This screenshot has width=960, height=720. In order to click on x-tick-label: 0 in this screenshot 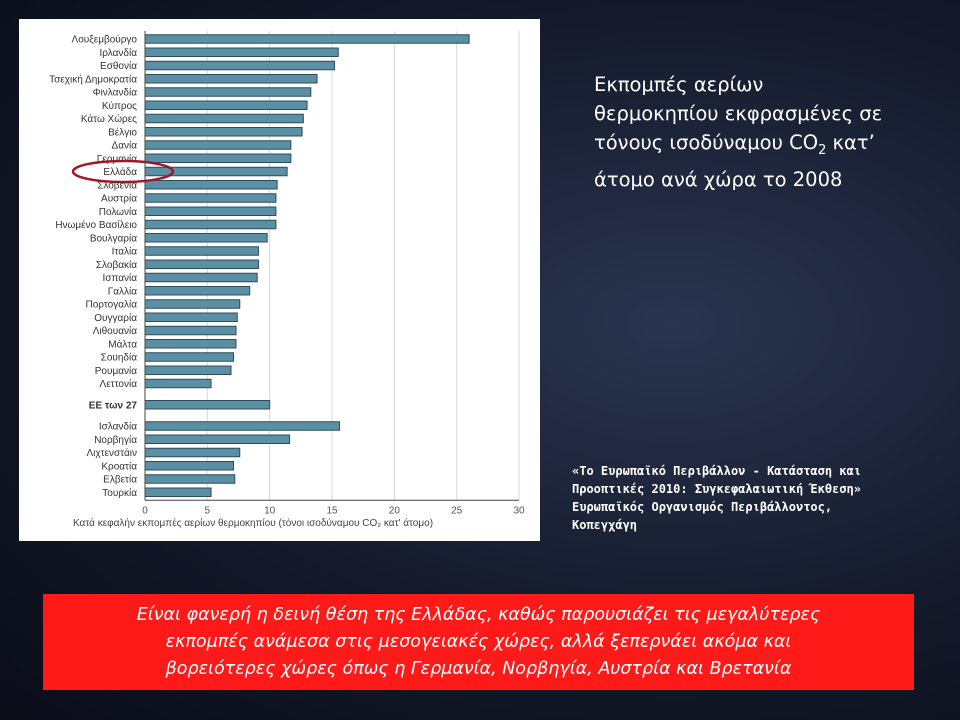, I will do `click(145, 510)`.